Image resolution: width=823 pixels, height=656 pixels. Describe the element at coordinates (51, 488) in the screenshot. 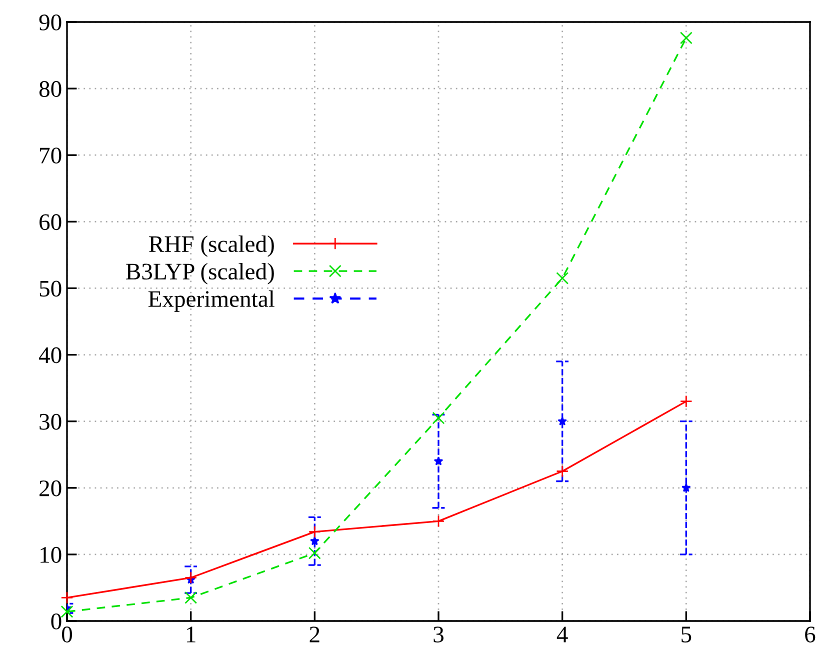

I see `y-tick-label: 20` at that location.